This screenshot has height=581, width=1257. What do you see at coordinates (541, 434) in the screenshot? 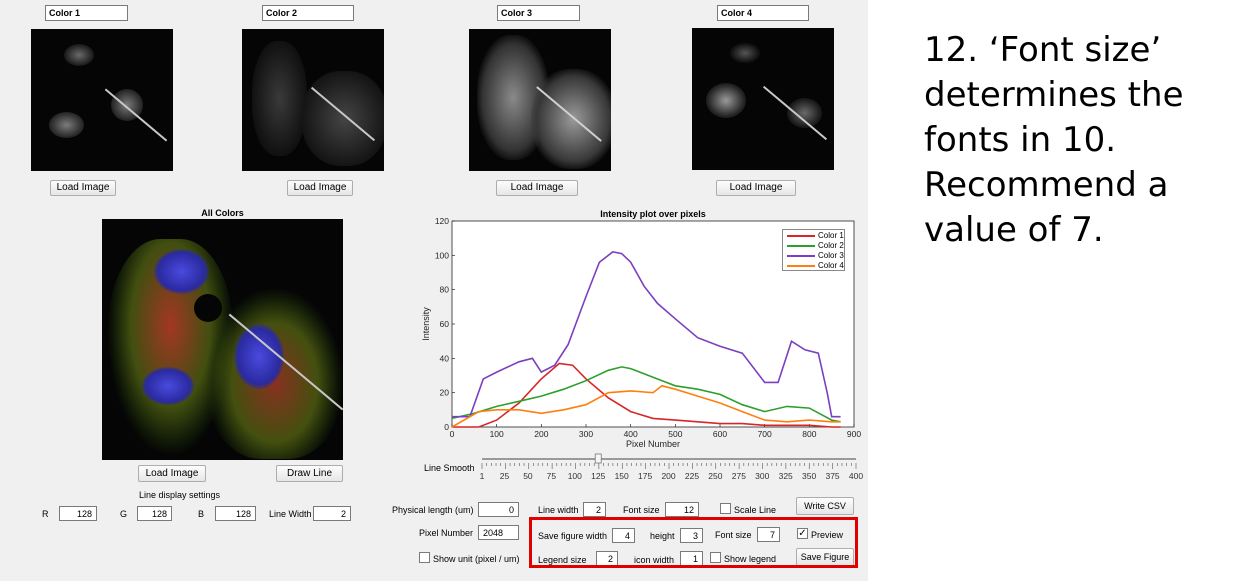
I see `x-tick-label: 200` at bounding box center [541, 434].